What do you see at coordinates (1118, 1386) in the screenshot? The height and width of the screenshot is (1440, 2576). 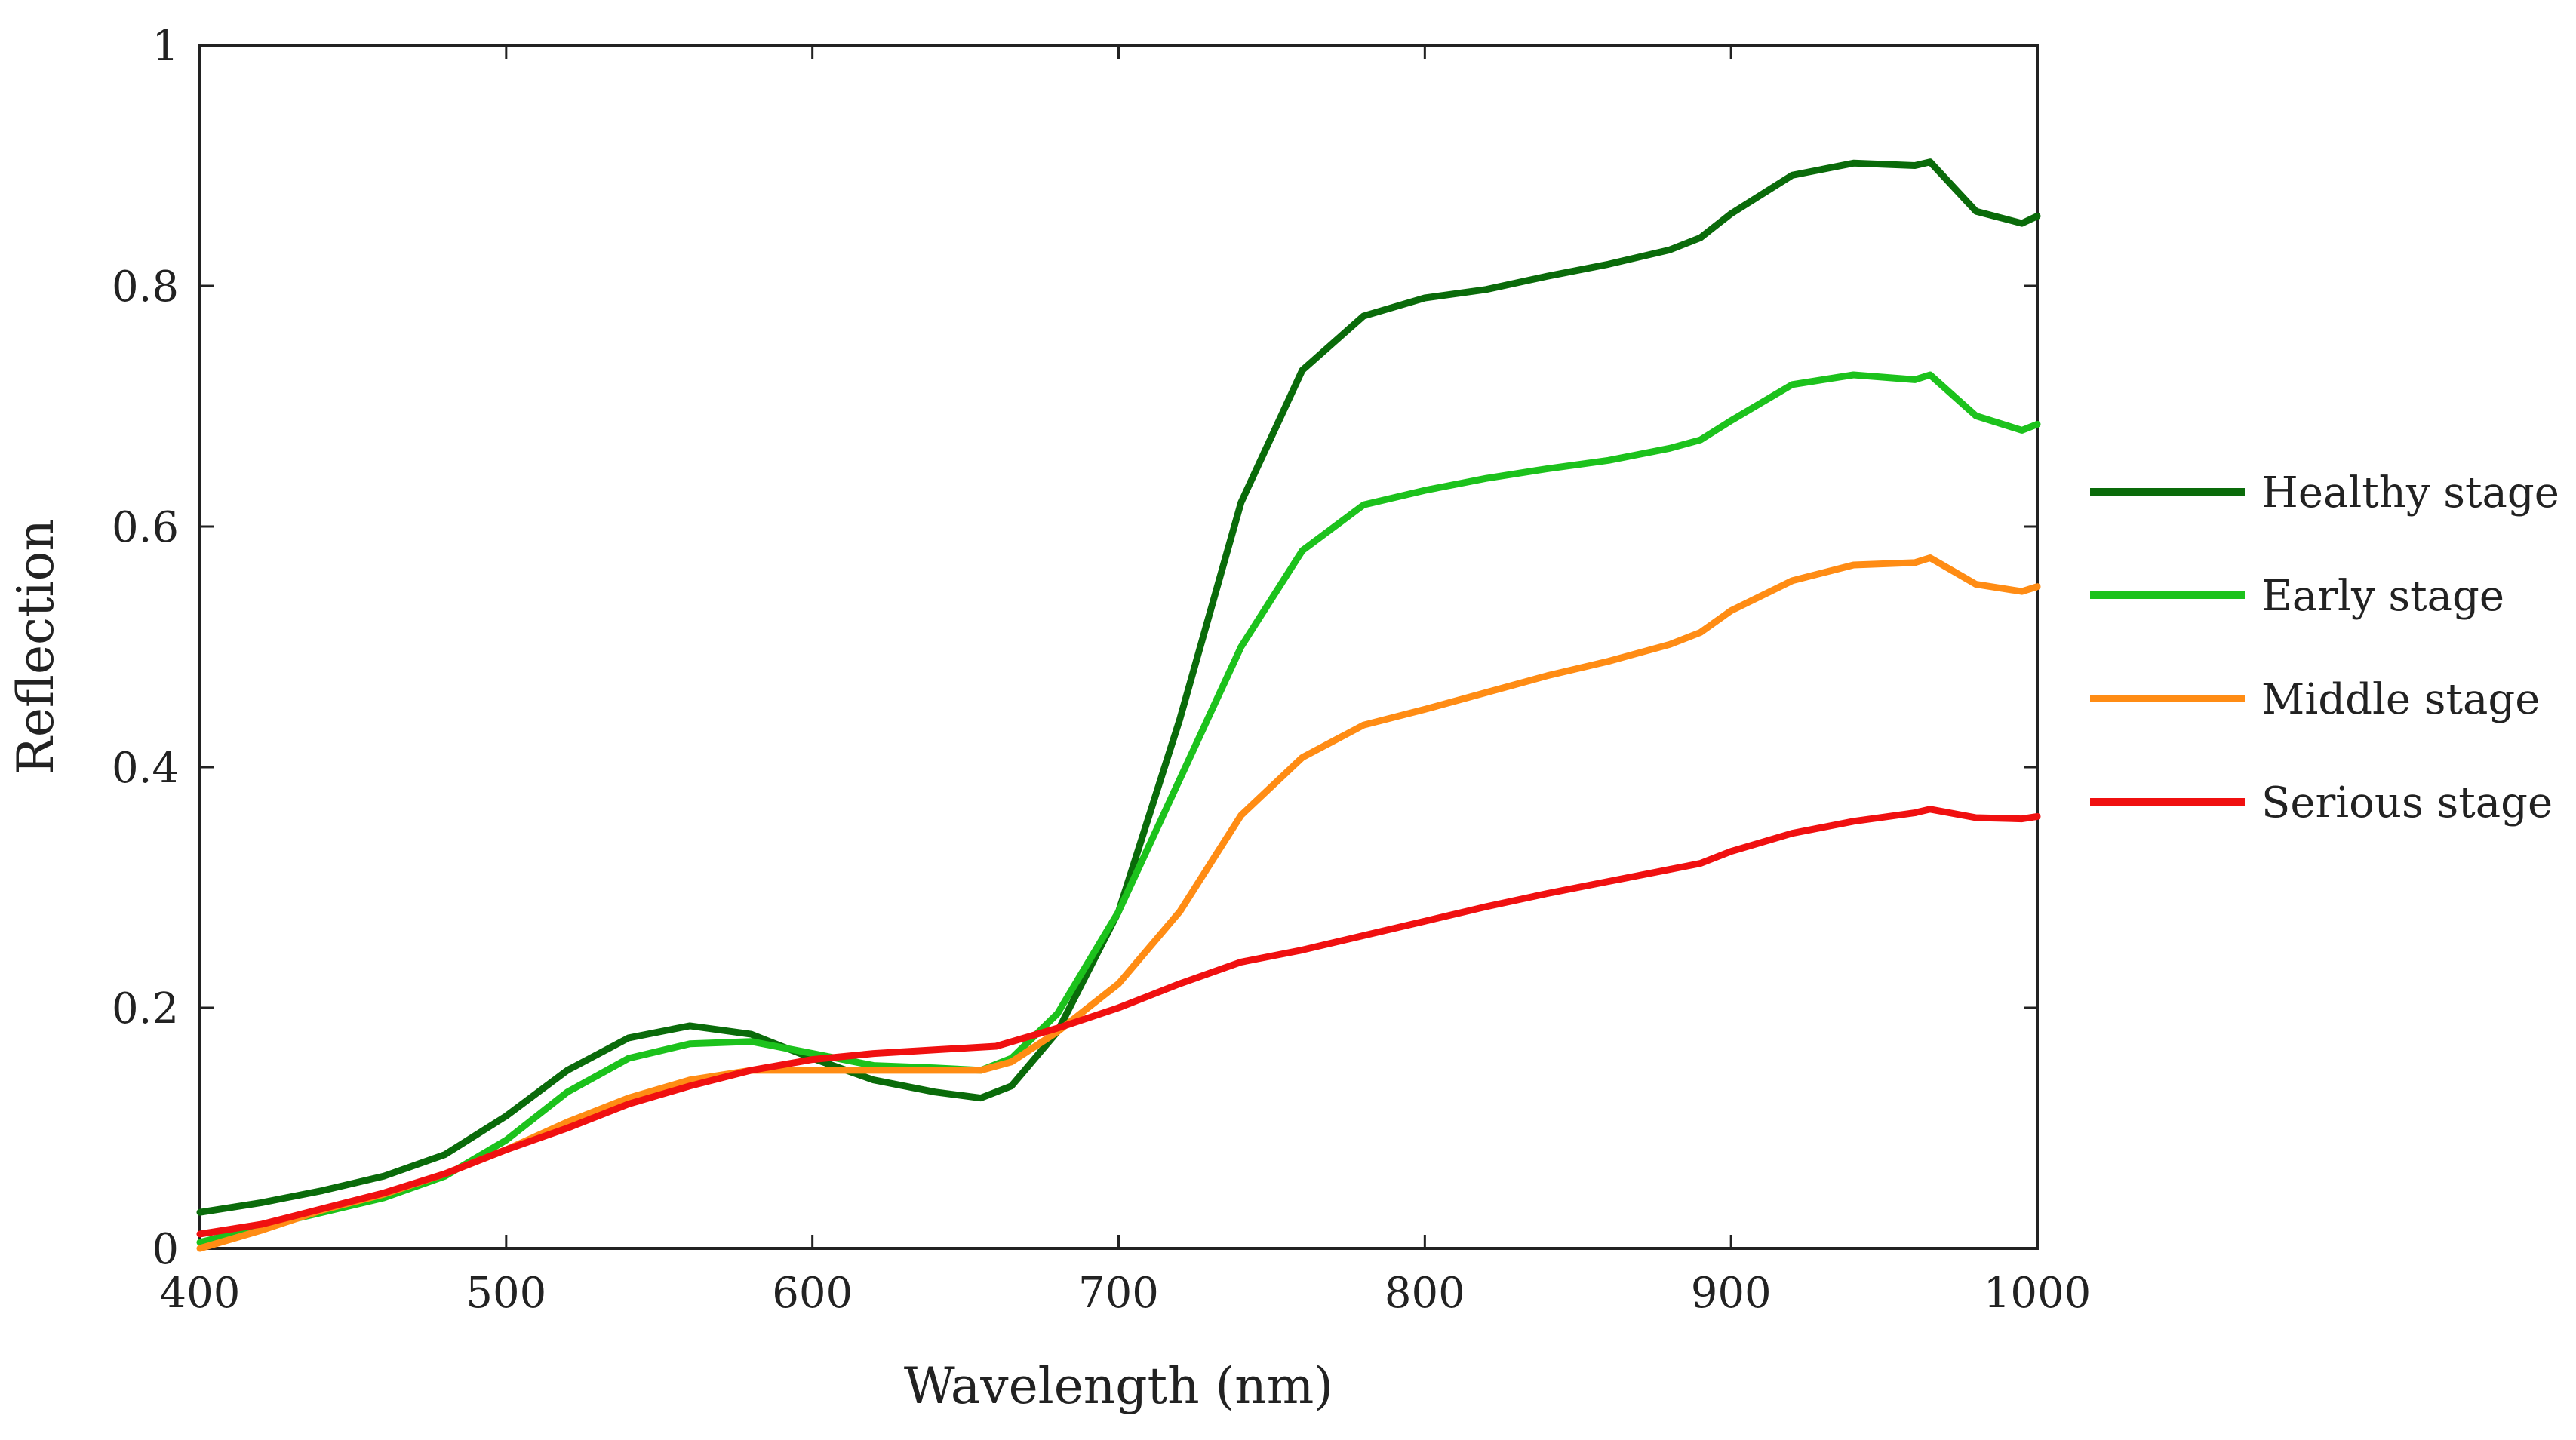 I see `x-axis-title: Wavelength (nm)` at bounding box center [1118, 1386].